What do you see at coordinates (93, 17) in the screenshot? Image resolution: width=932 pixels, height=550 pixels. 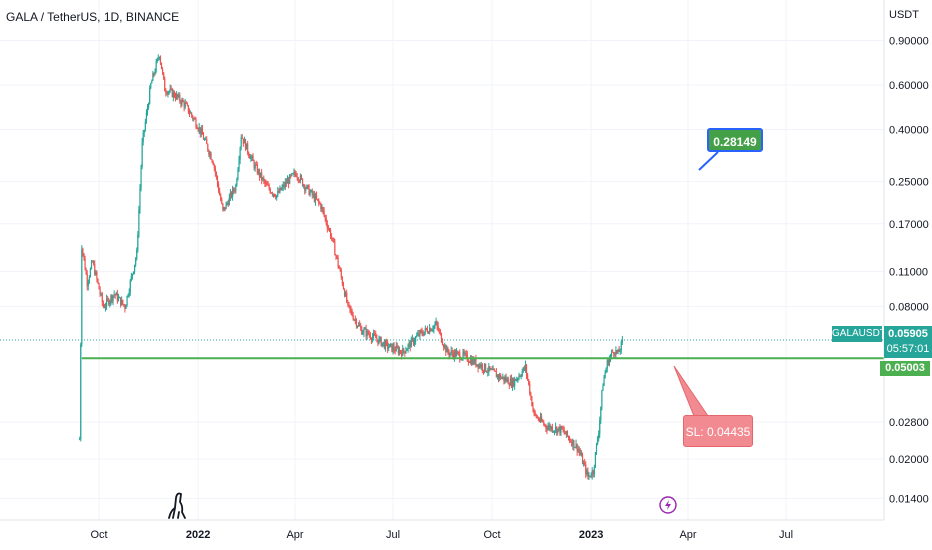 I see `symbol-title: GALA / TetherUS, 1D, BINANCE` at bounding box center [93, 17].